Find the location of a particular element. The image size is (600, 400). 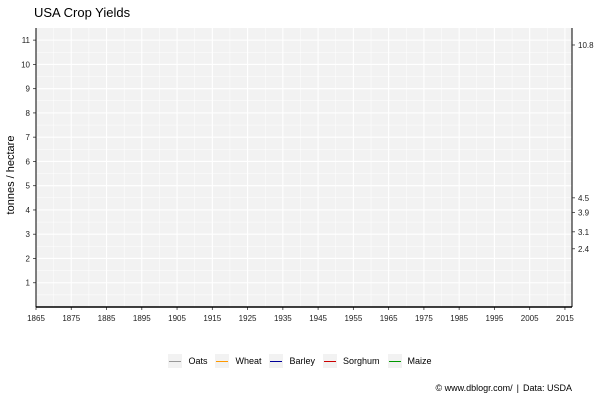

legend-item: Barley is located at coordinates (292, 361).